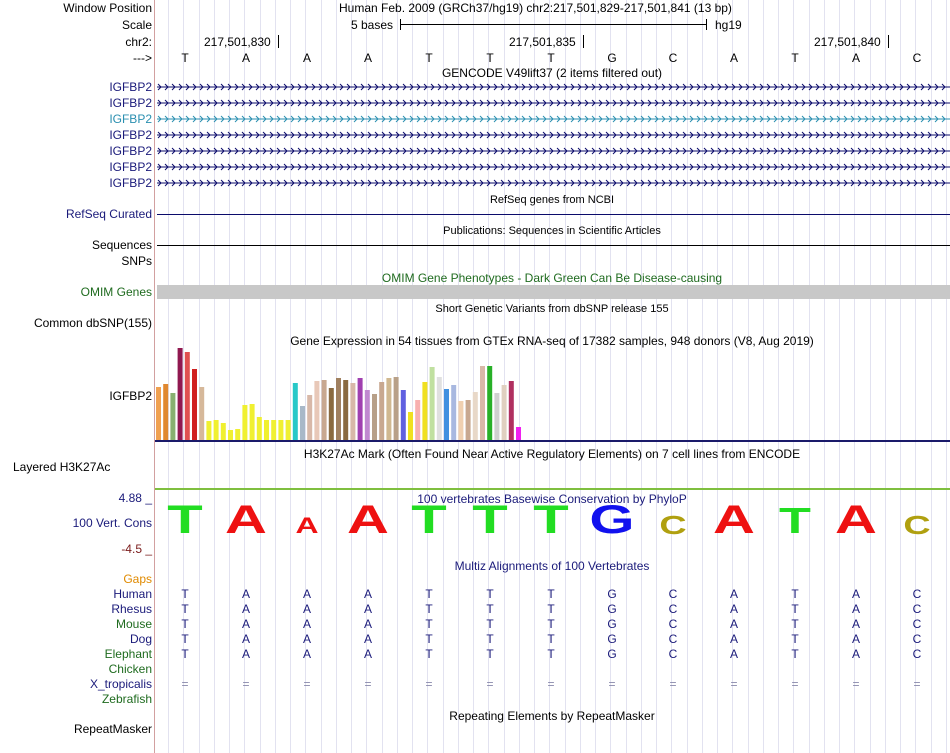 This screenshot has height=753, width=950. What do you see at coordinates (121, 245) in the screenshot?
I see `sequences-track-label: Sequences` at bounding box center [121, 245].